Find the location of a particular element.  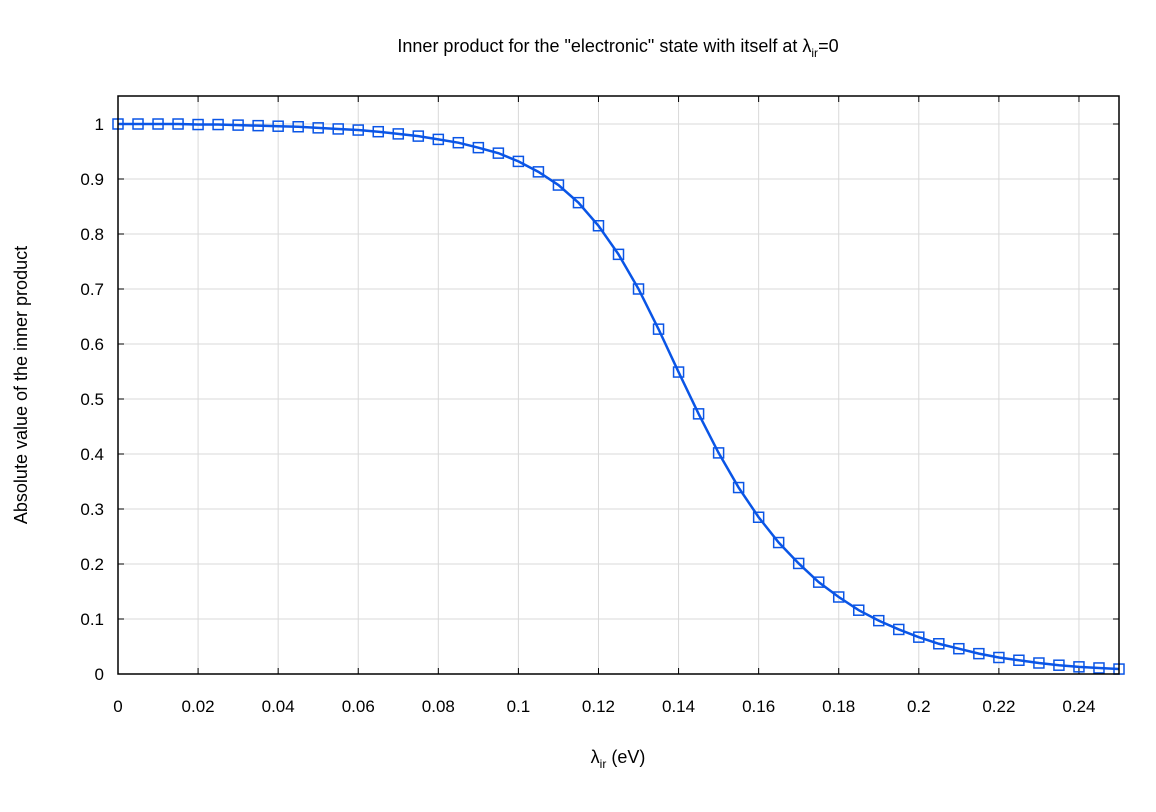

y-tick-label: 0 is located at coordinates (99, 674).